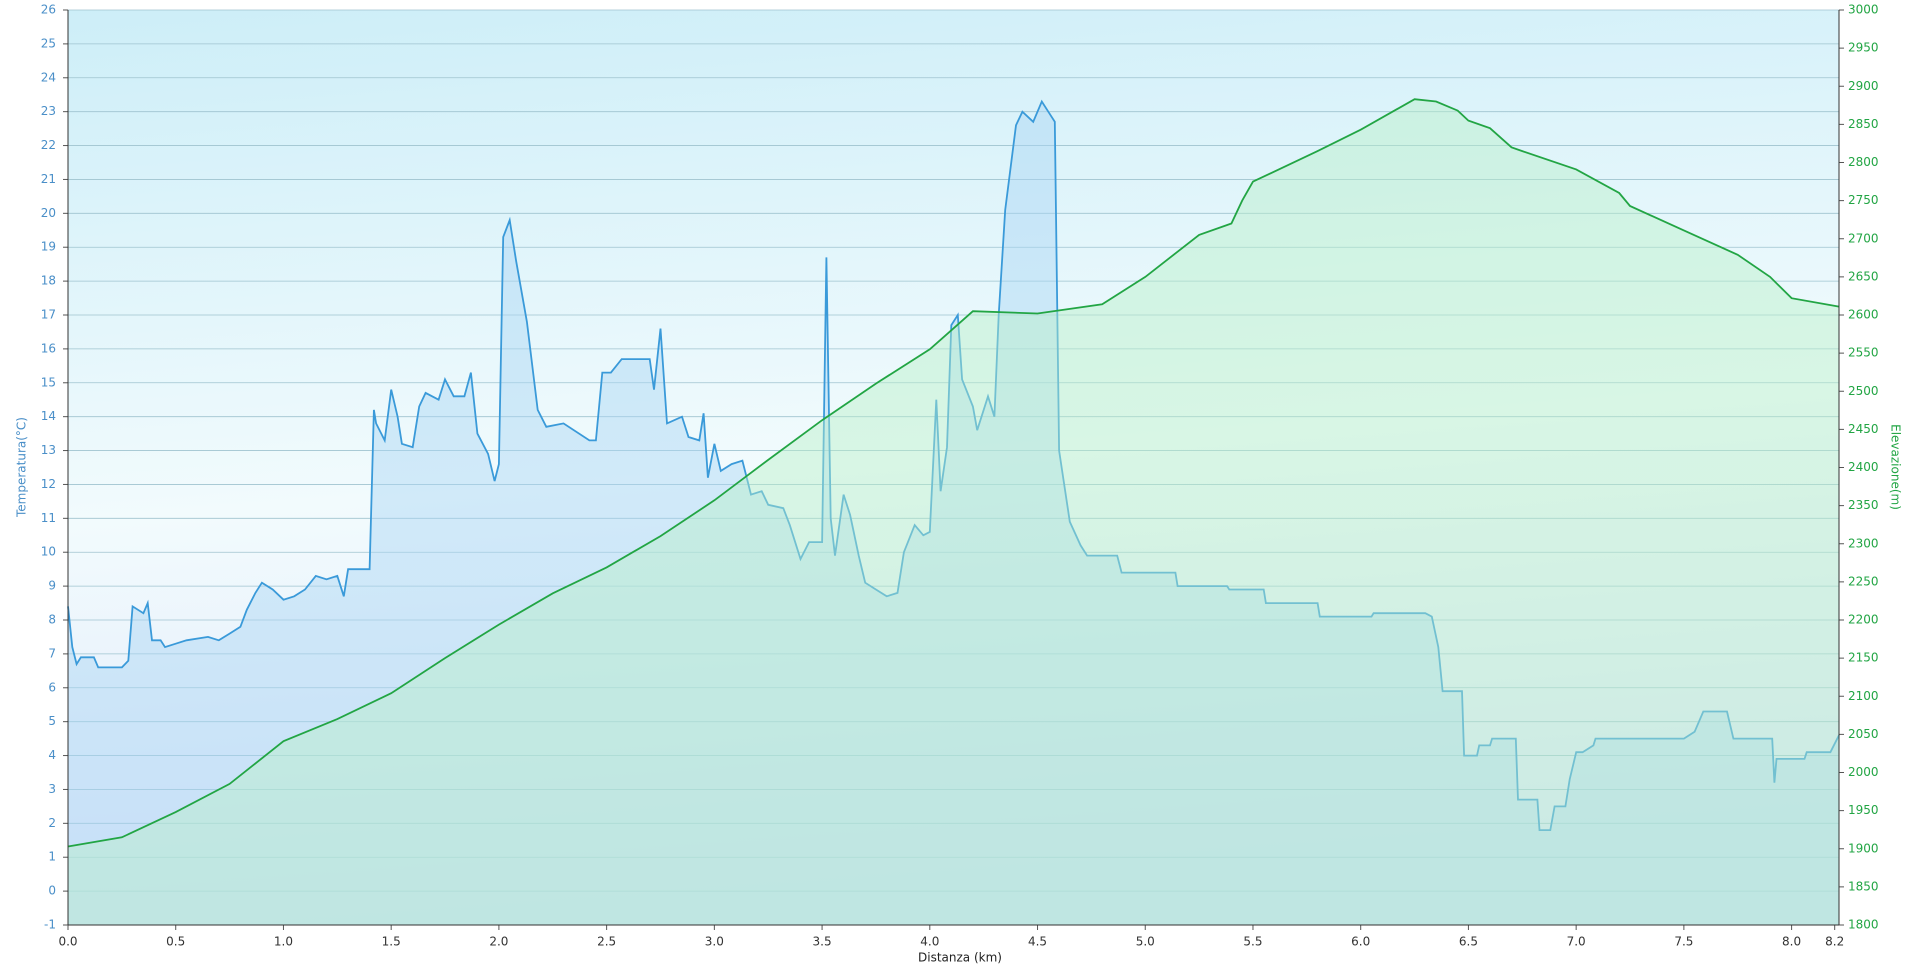 The image size is (1917, 974). Describe the element at coordinates (283, 942) in the screenshot. I see `x-tick-label: 1.0` at that location.